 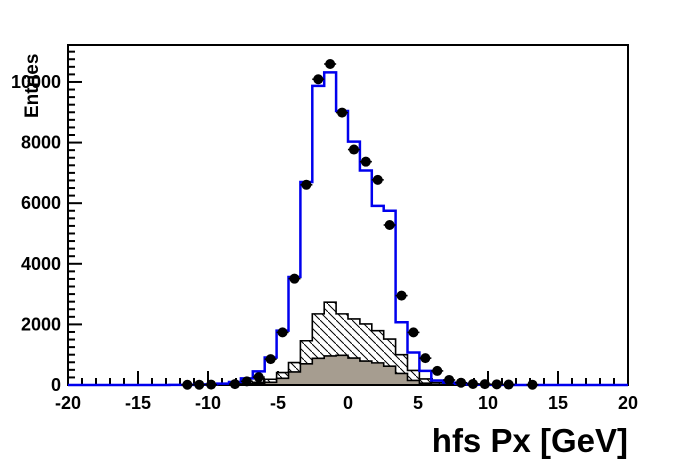 What do you see at coordinates (41, 203) in the screenshot?
I see `y-tick-label: 6000` at bounding box center [41, 203].